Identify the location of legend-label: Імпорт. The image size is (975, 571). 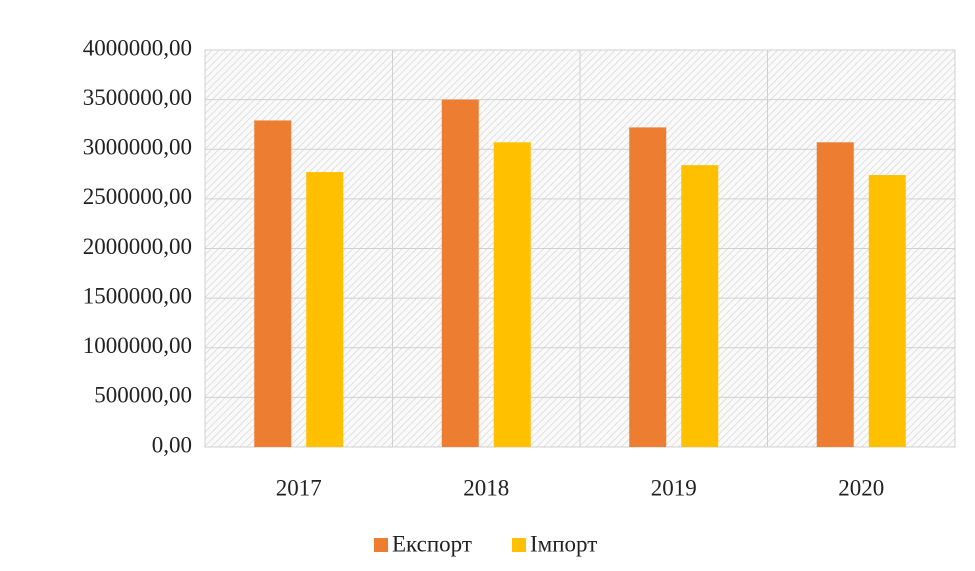
(563, 543).